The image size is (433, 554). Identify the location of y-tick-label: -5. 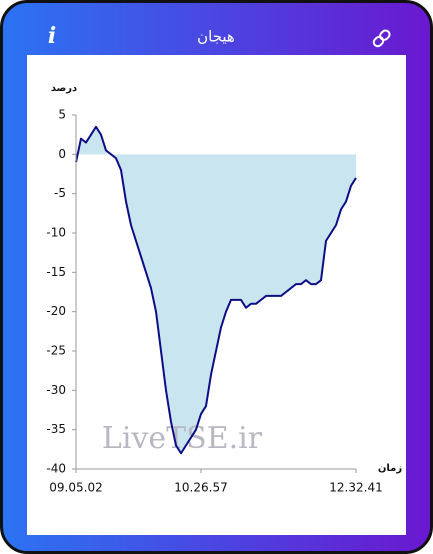
(60, 193).